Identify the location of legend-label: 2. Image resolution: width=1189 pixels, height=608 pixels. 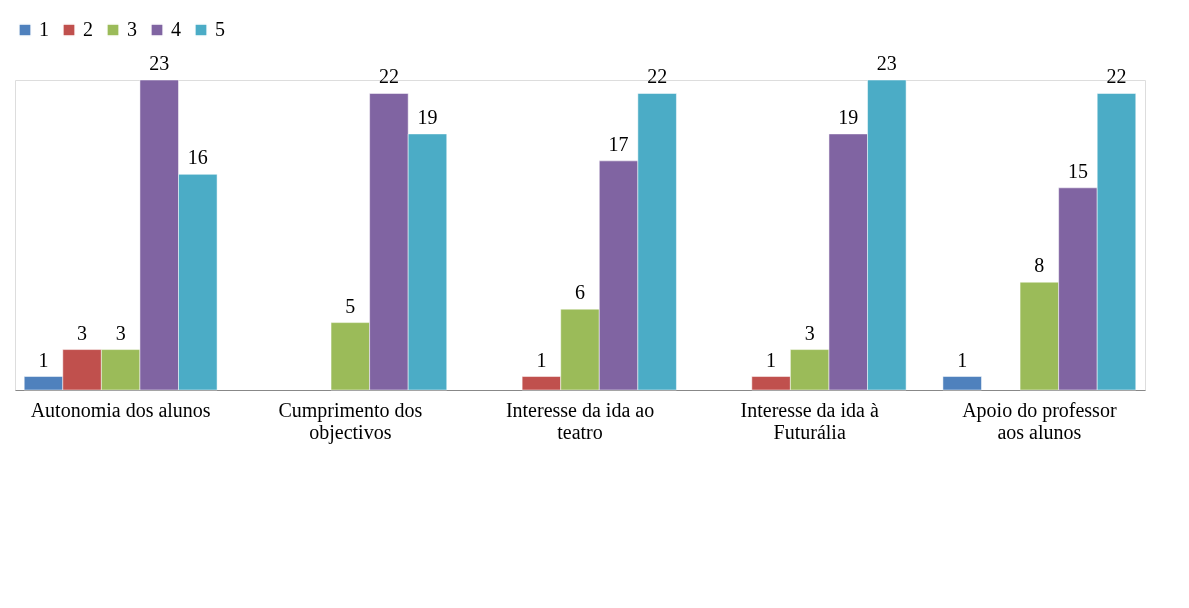
(88, 29).